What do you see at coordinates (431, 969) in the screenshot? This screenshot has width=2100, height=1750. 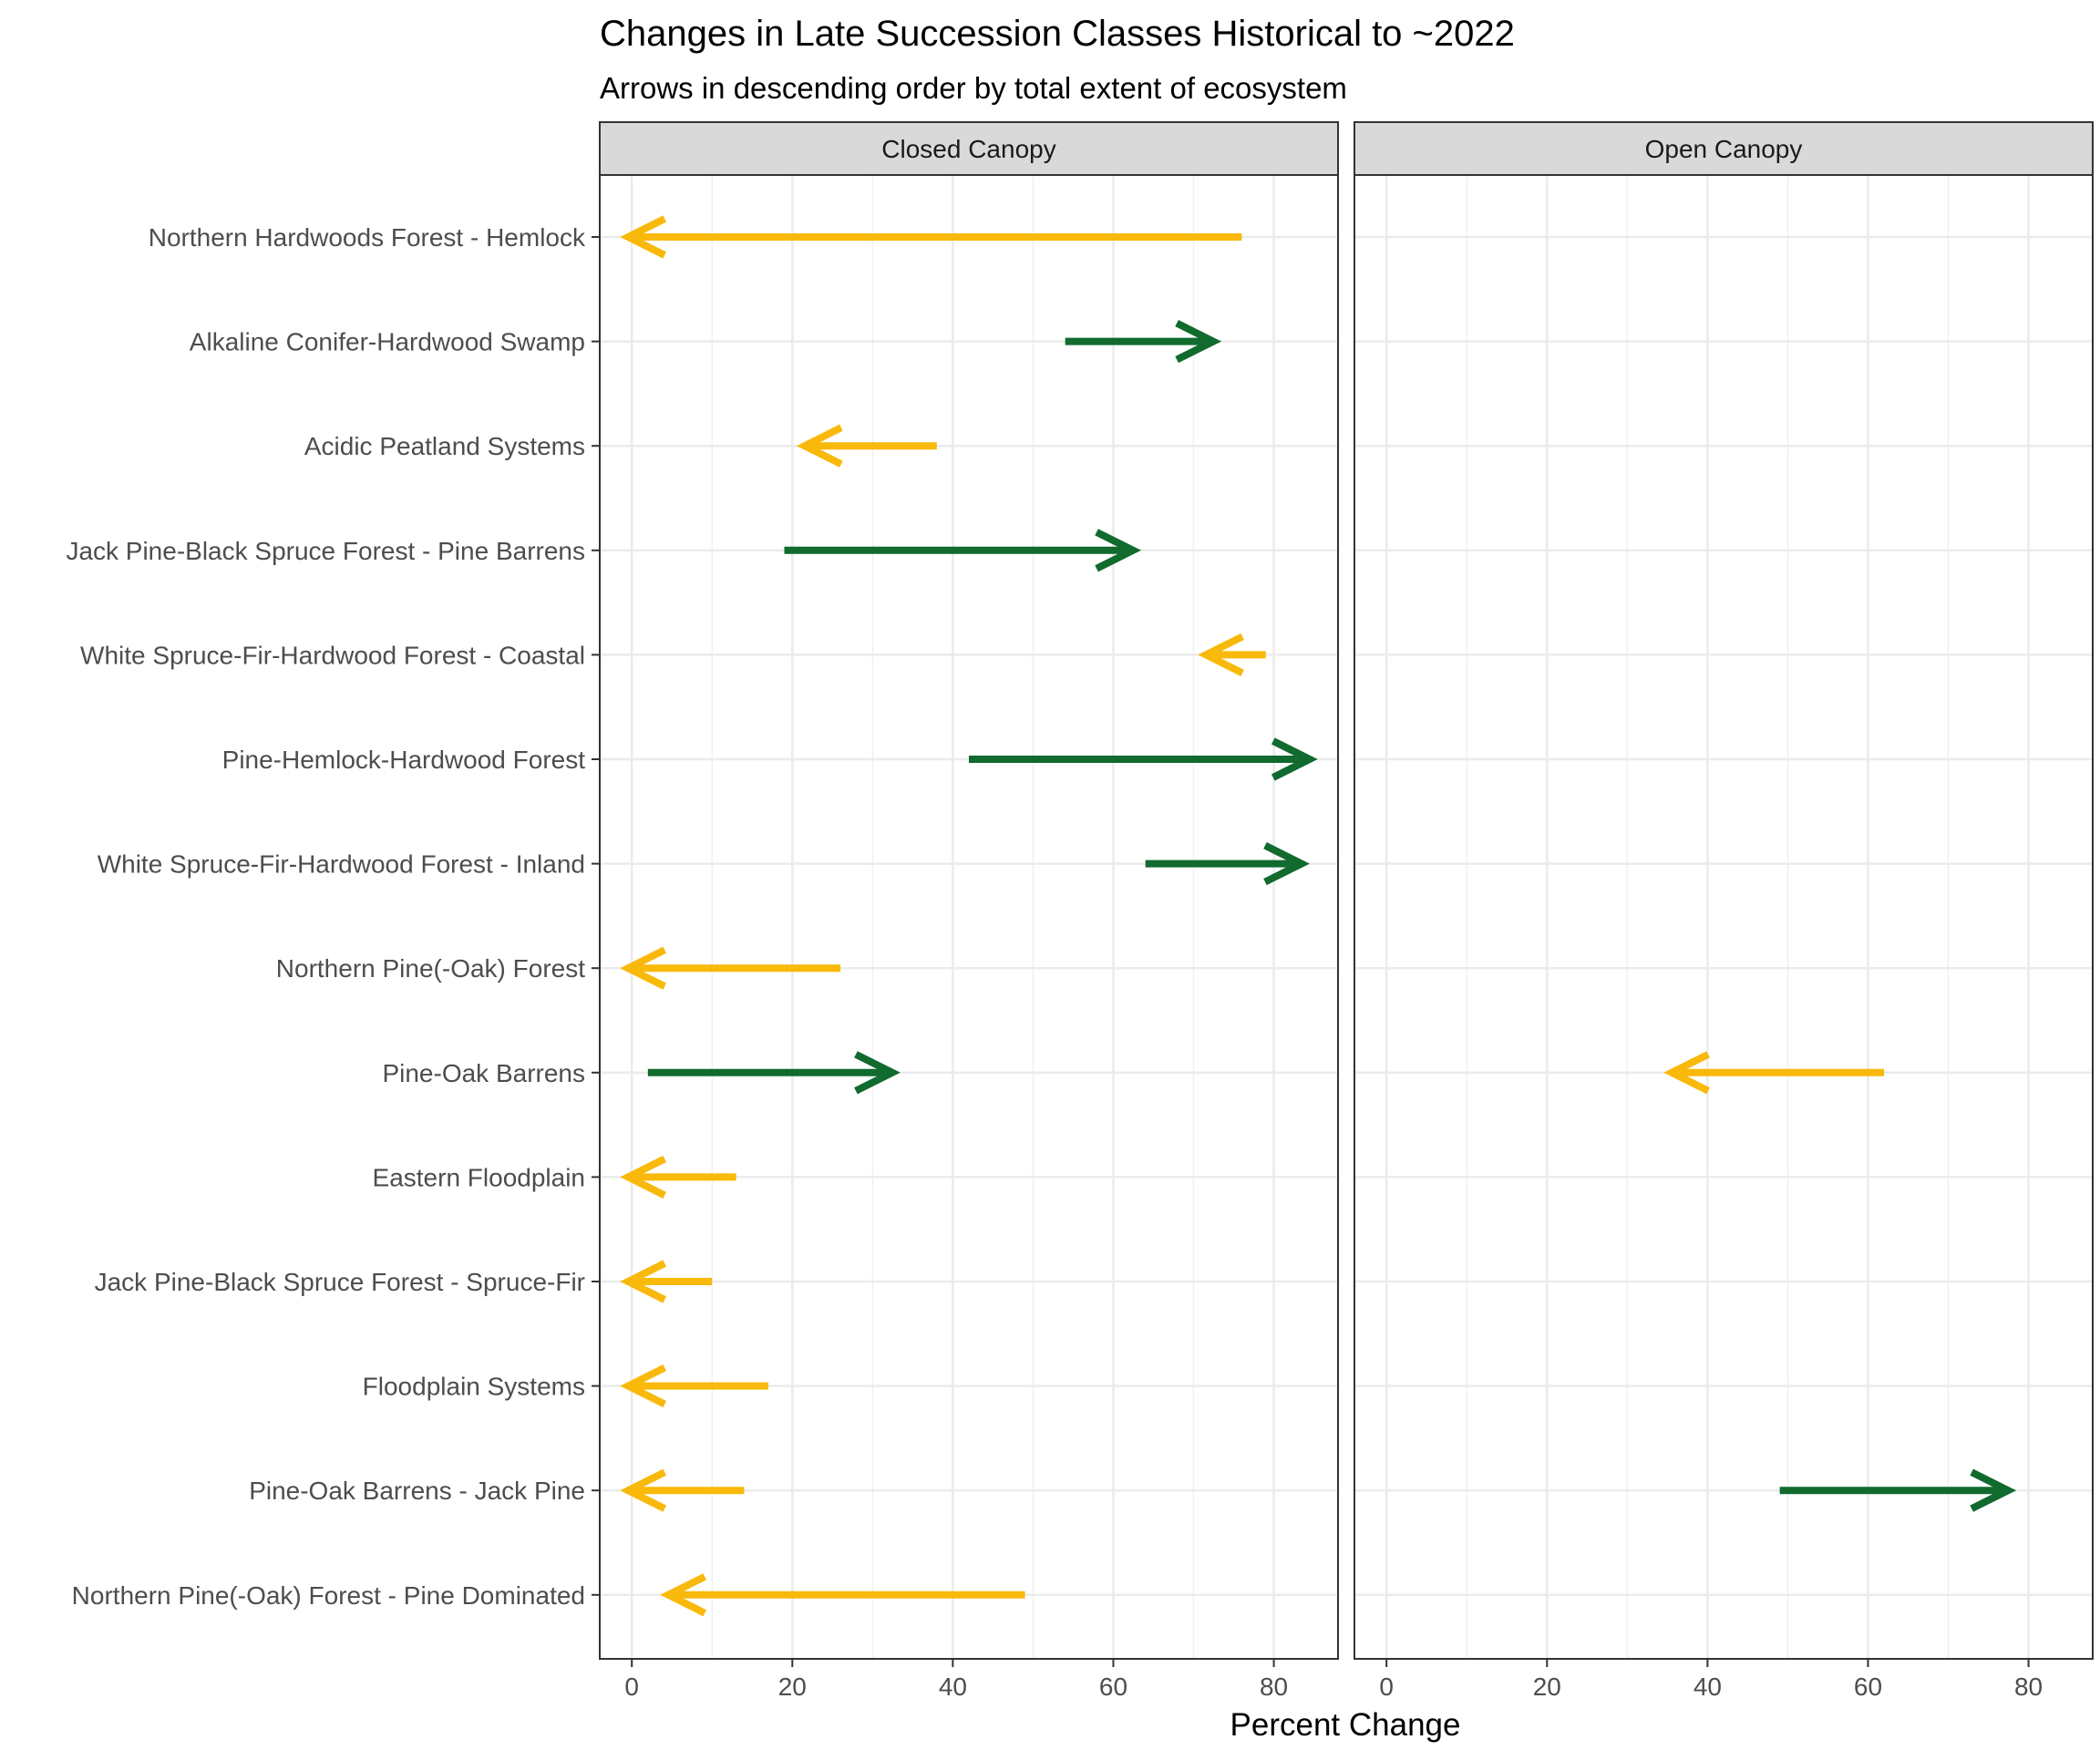 I see `y-tick-label: Northern Pine(-Oak) Forest` at bounding box center [431, 969].